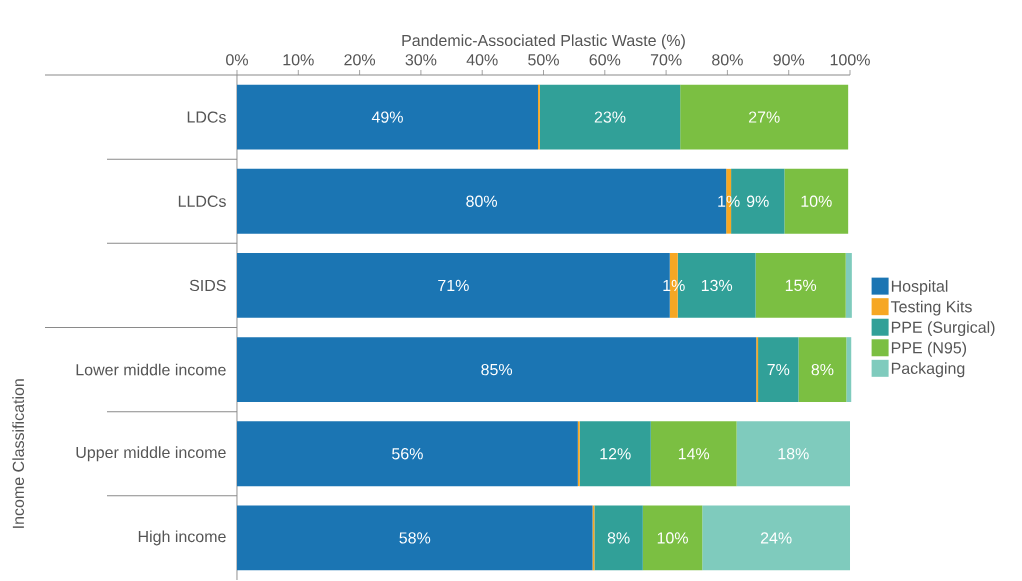 Image resolution: width=1022 pixels, height=581 pixels. I want to click on data-label: 56%, so click(407, 454).